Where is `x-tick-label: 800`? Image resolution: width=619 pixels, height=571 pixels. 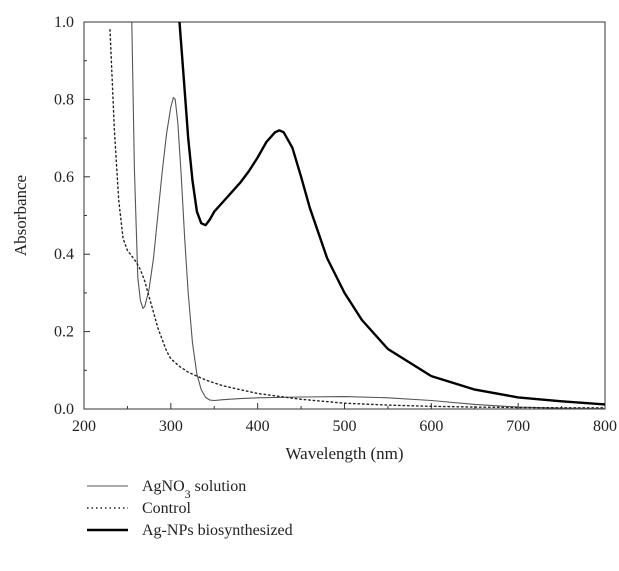
x-tick-label: 800 is located at coordinates (605, 426).